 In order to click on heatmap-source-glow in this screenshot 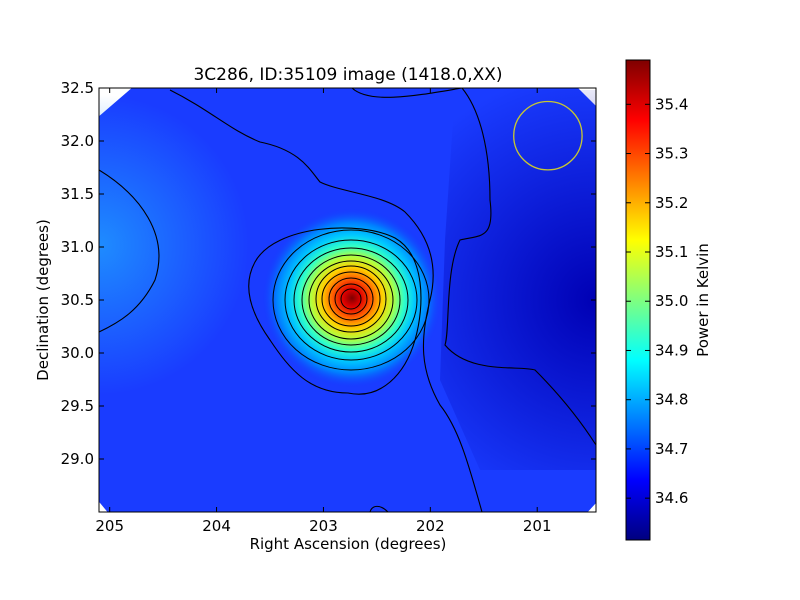, I will do `click(352, 298)`.